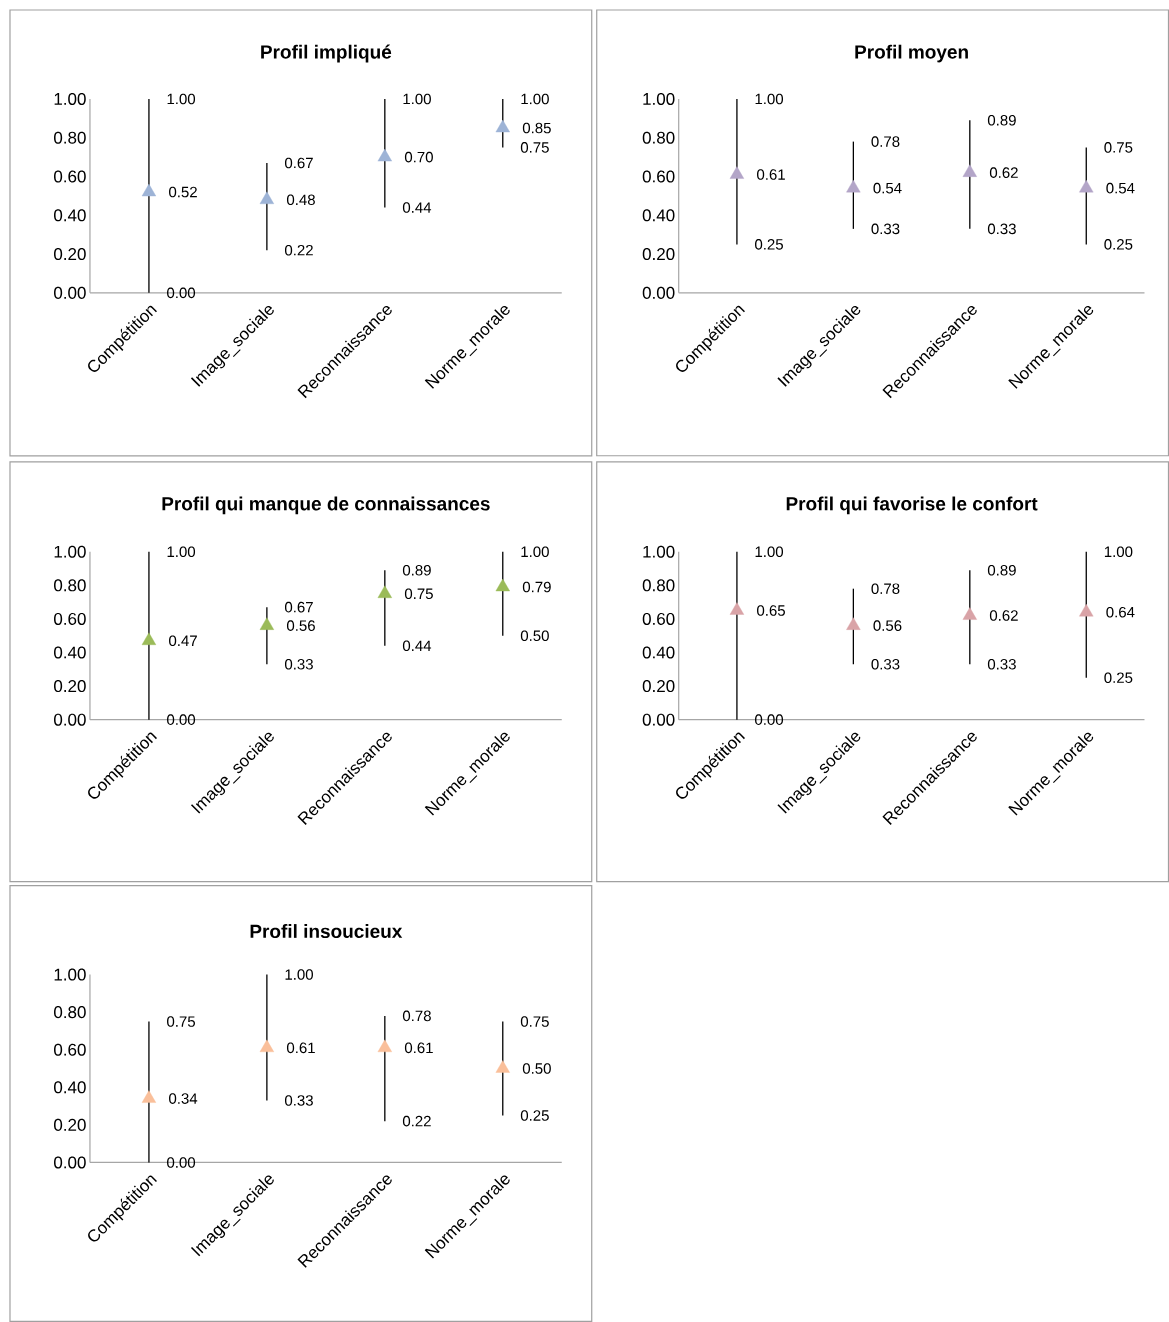 The width and height of the screenshot is (1169, 1322). I want to click on annotation: 0.50, so click(534, 636).